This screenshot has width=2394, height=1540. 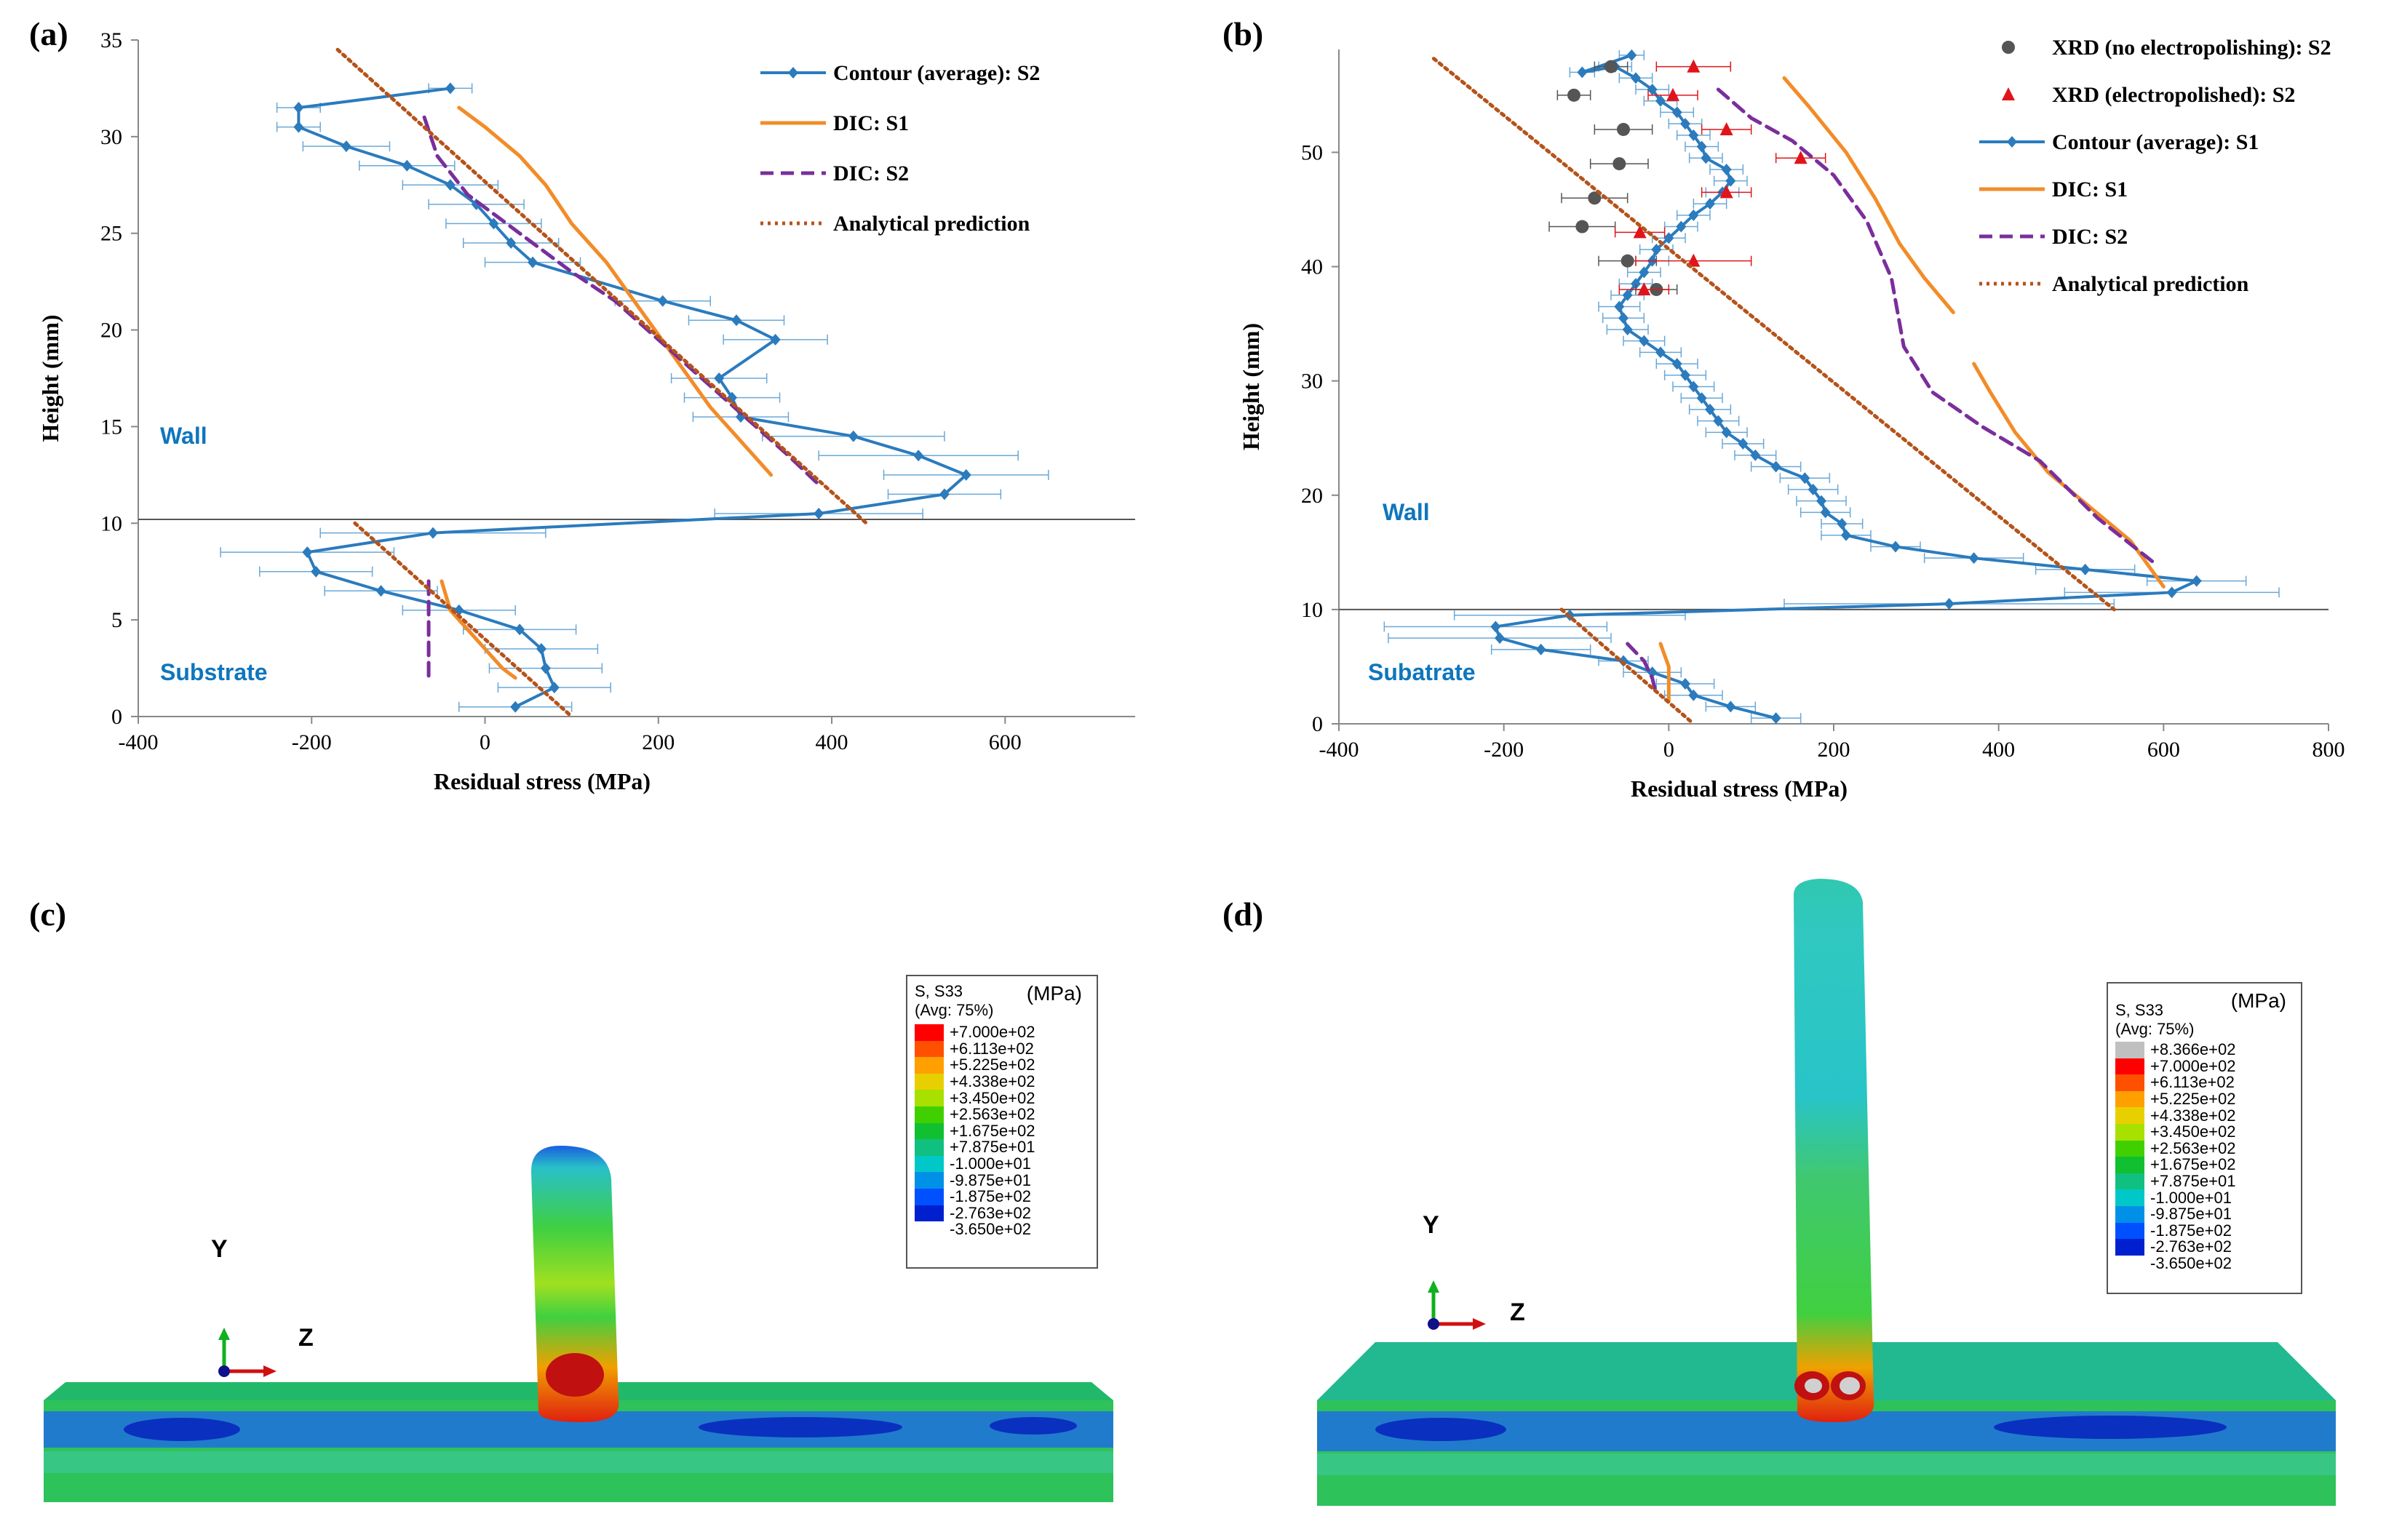 What do you see at coordinates (575, 1375) in the screenshot?
I see `hotspot-c` at bounding box center [575, 1375].